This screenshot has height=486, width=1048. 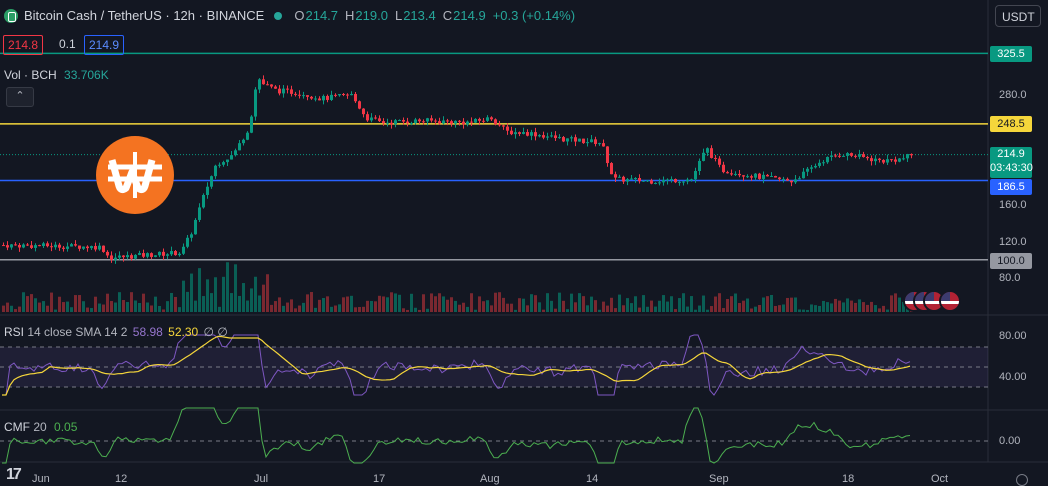 What do you see at coordinates (278, 15) in the screenshot?
I see `market-status-dot-icon` at bounding box center [278, 15].